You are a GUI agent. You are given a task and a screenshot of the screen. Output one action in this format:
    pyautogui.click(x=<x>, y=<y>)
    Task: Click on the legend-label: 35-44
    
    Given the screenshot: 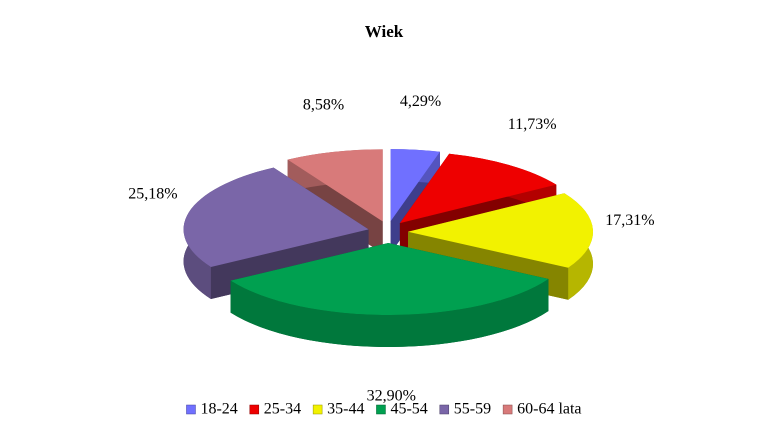 What is the action you would take?
    pyautogui.click(x=345, y=409)
    